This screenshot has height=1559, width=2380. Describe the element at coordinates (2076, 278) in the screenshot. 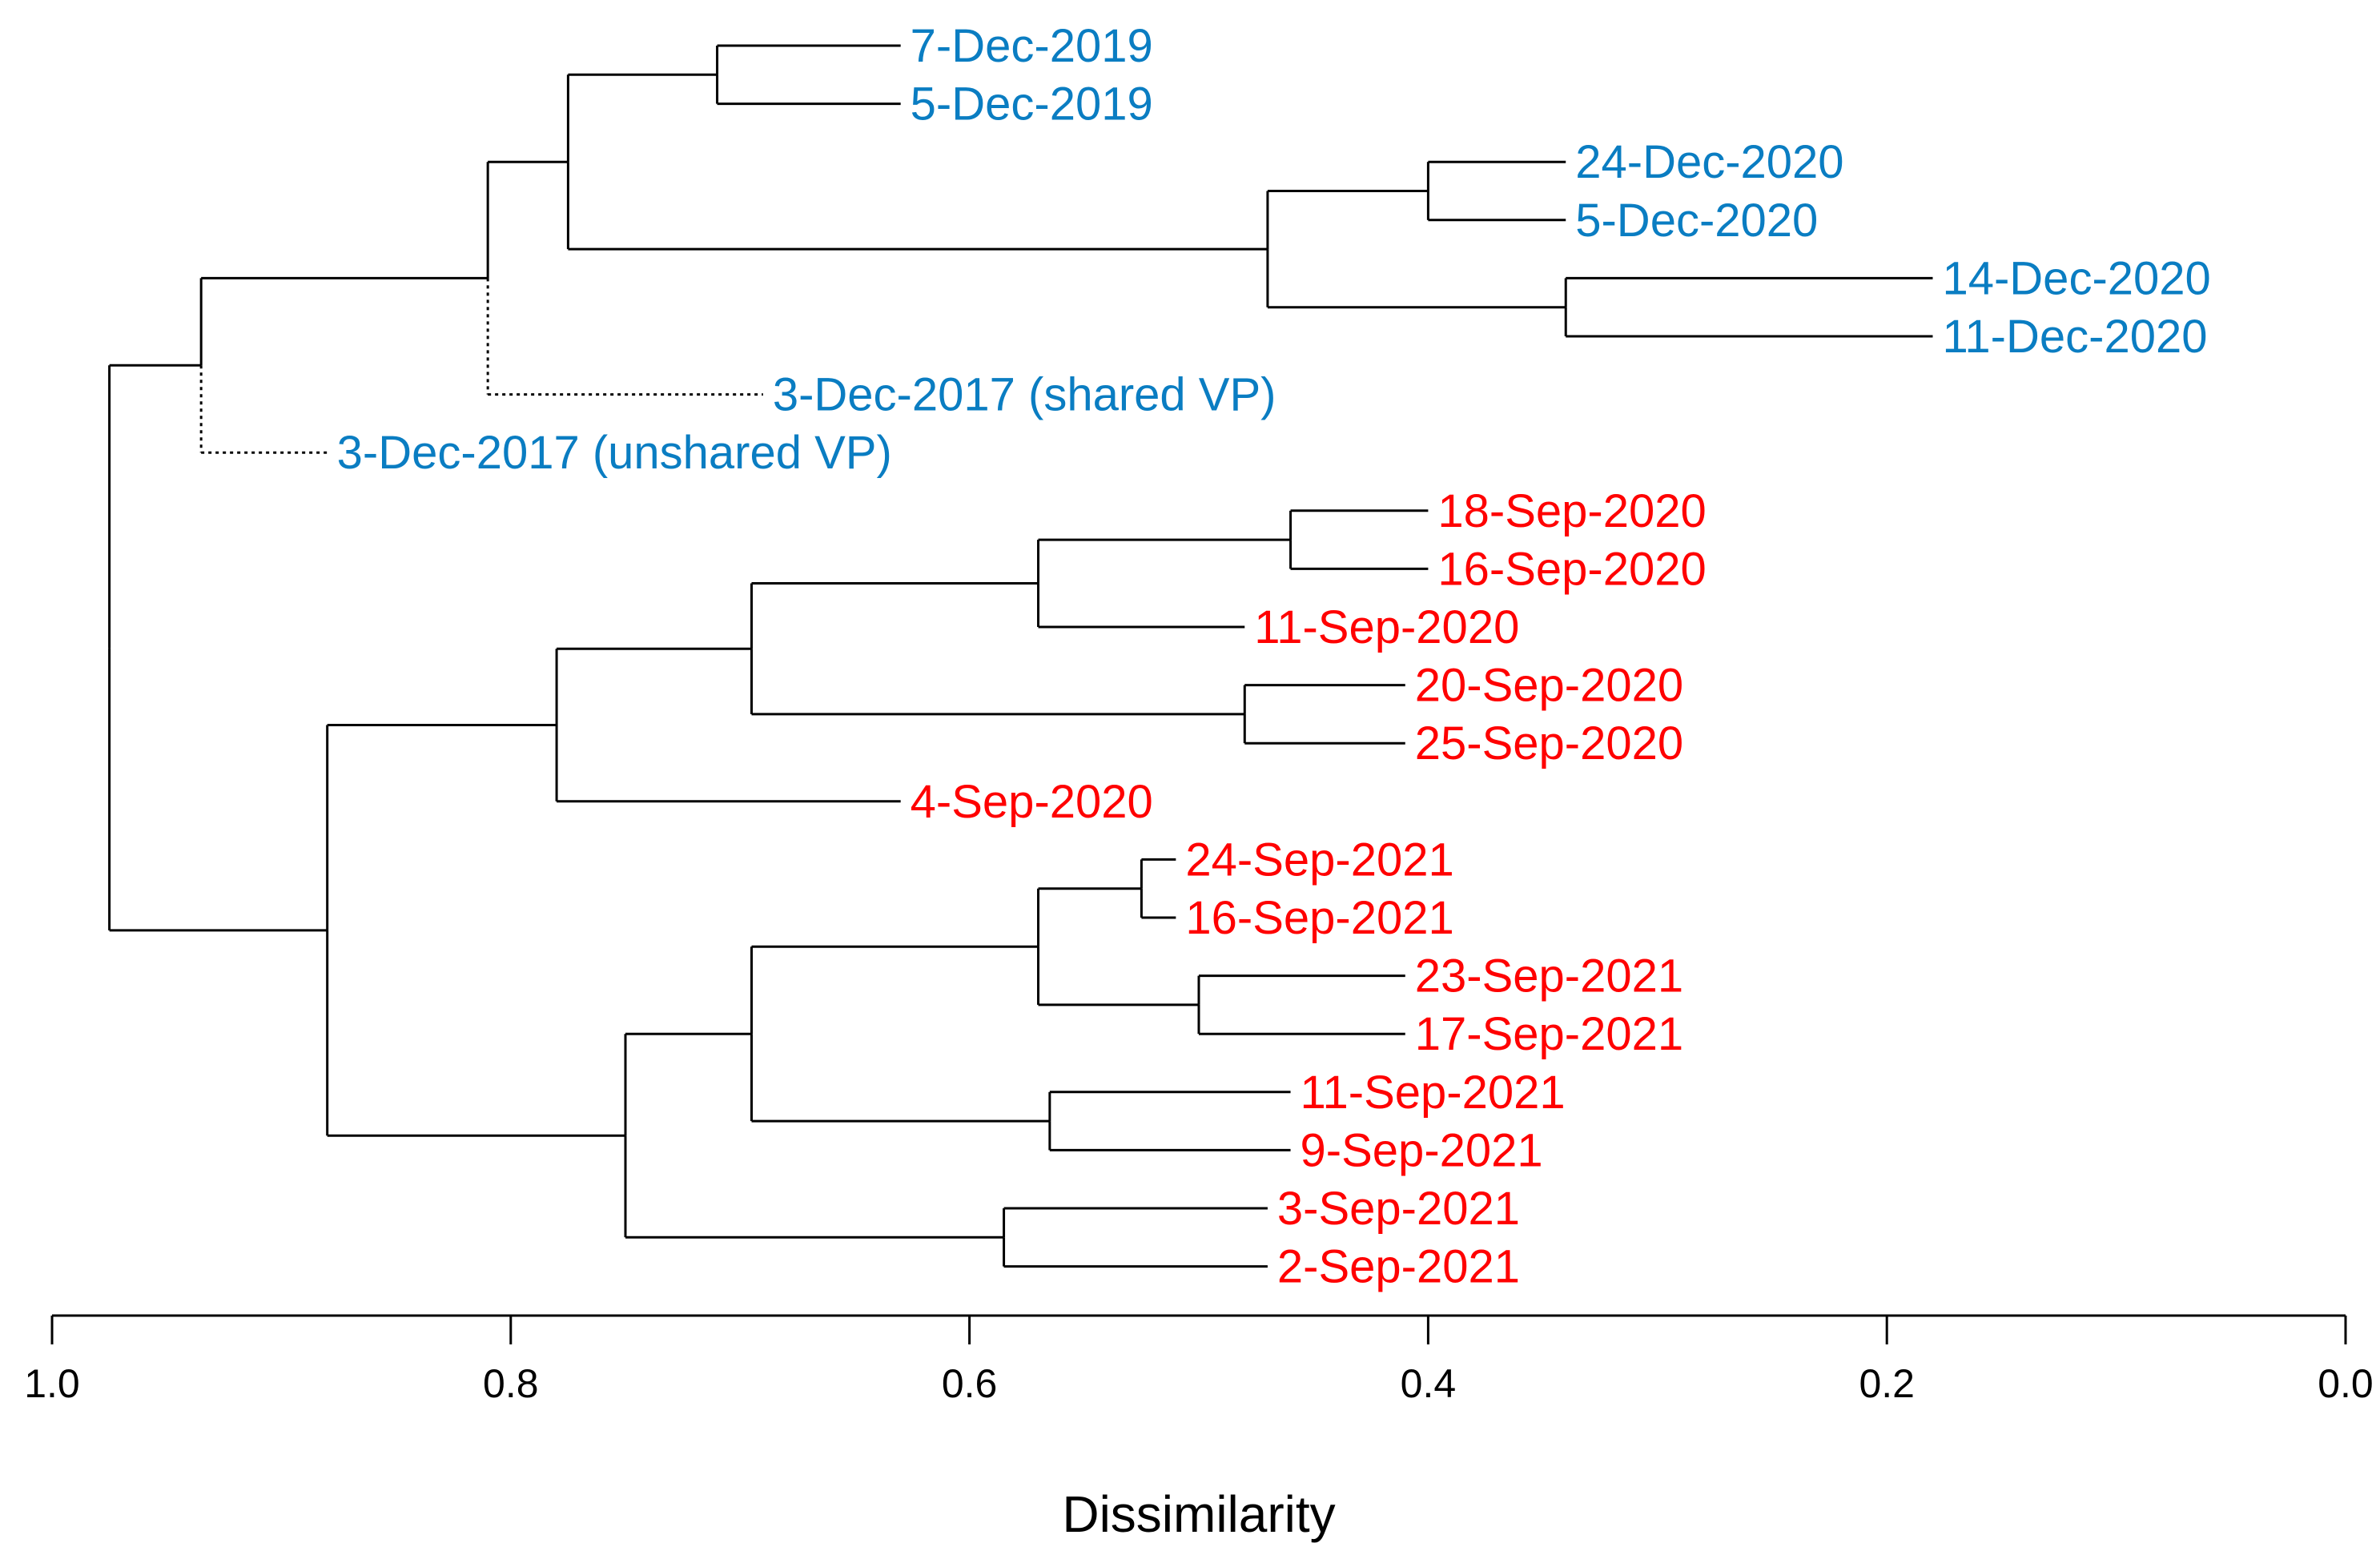

I see `leaf-label: 14-Dec-2020` at that location.